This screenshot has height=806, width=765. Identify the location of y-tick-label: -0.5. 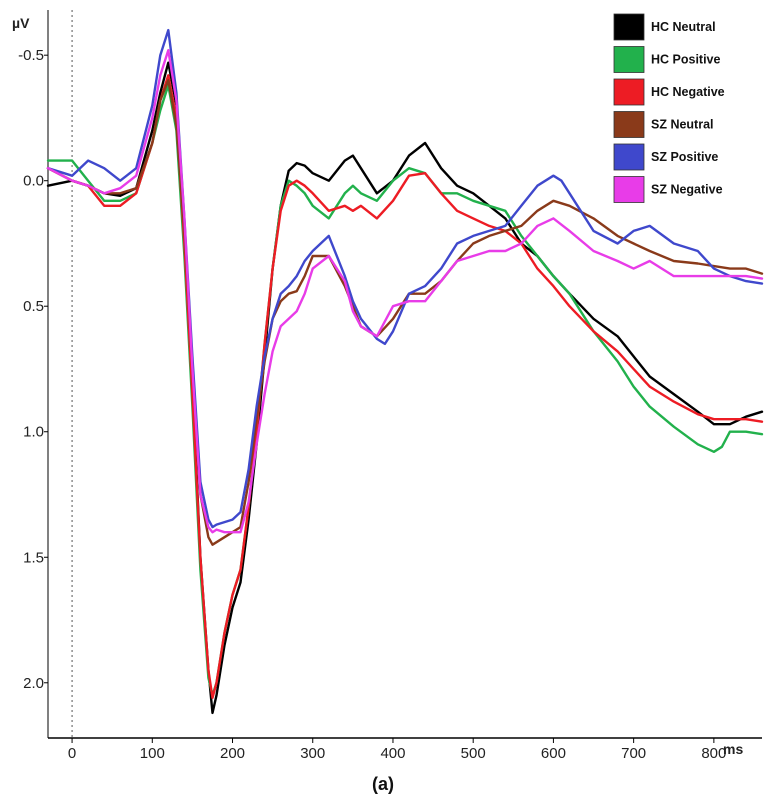
(31, 55).